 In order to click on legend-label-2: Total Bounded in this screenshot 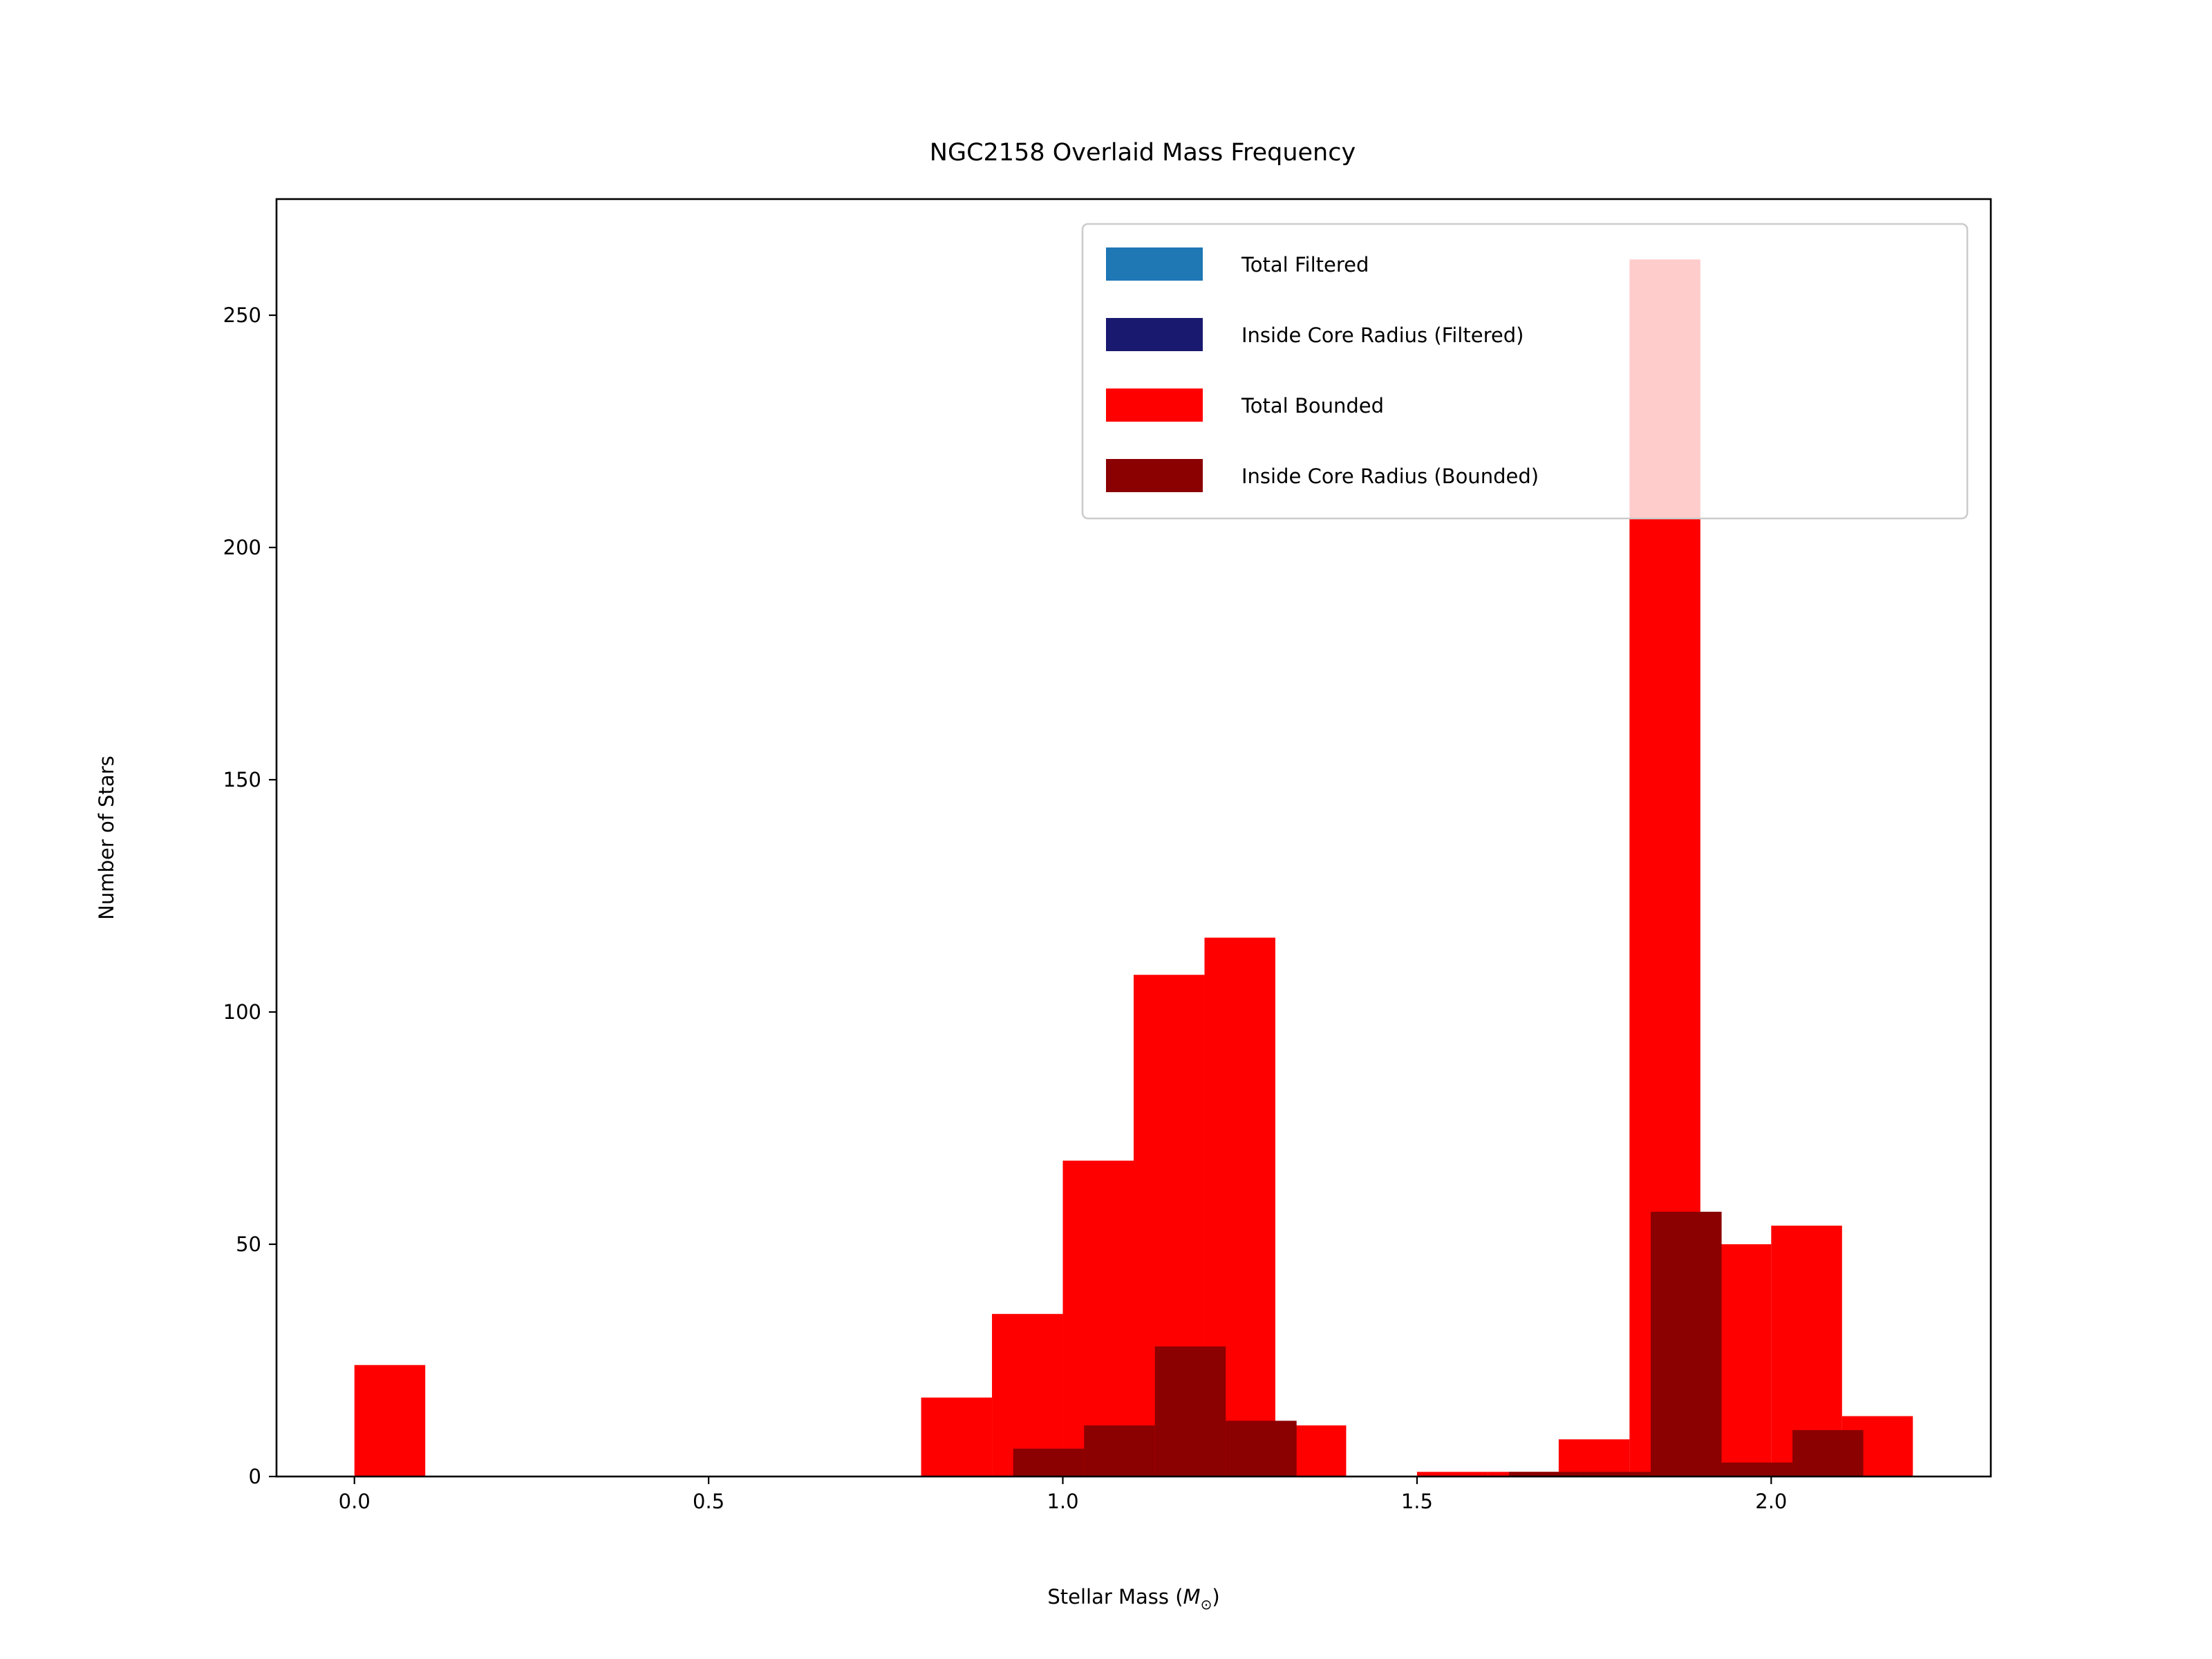, I will do `click(1312, 406)`.